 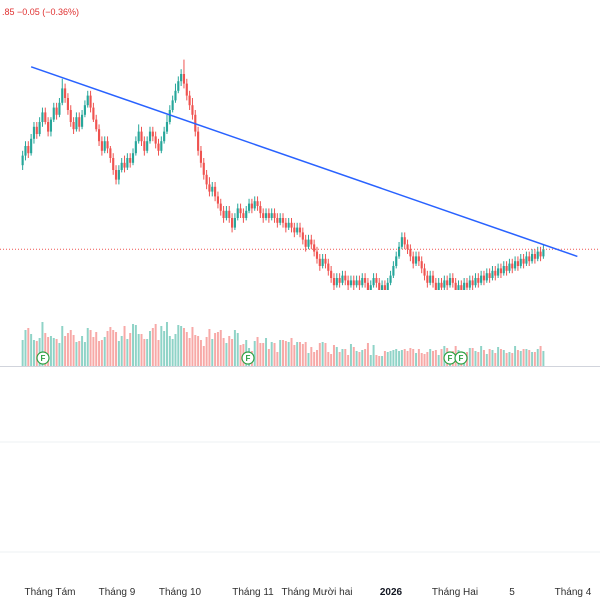 What do you see at coordinates (316, 592) in the screenshot?
I see `time-axis-label: Tháng Mười hai` at bounding box center [316, 592].